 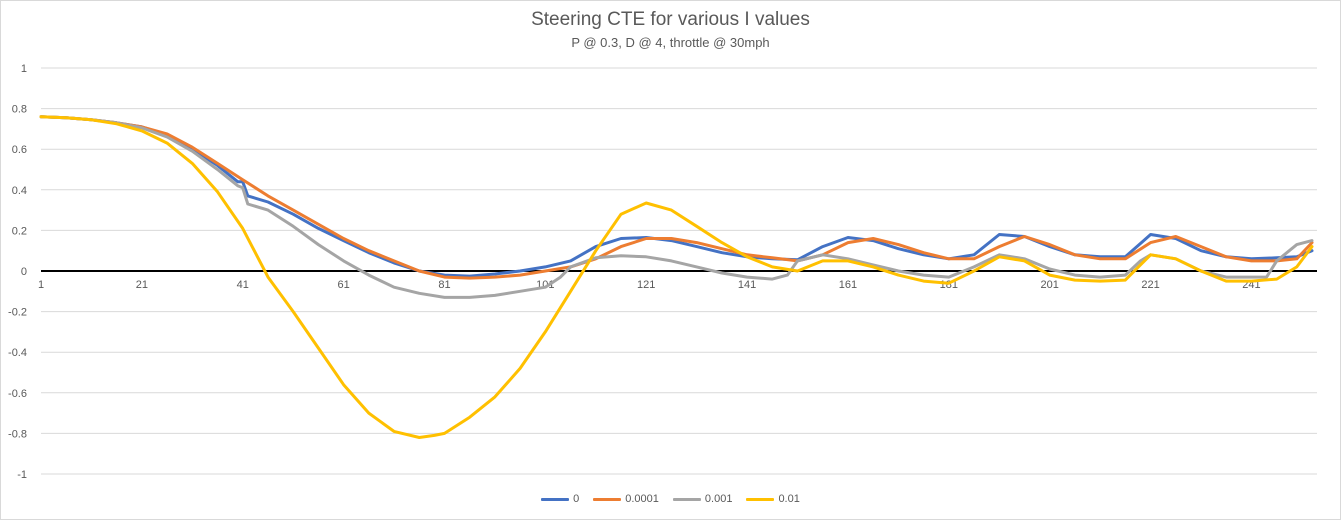 What do you see at coordinates (444, 285) in the screenshot?
I see `x-tick-label: 81` at bounding box center [444, 285].